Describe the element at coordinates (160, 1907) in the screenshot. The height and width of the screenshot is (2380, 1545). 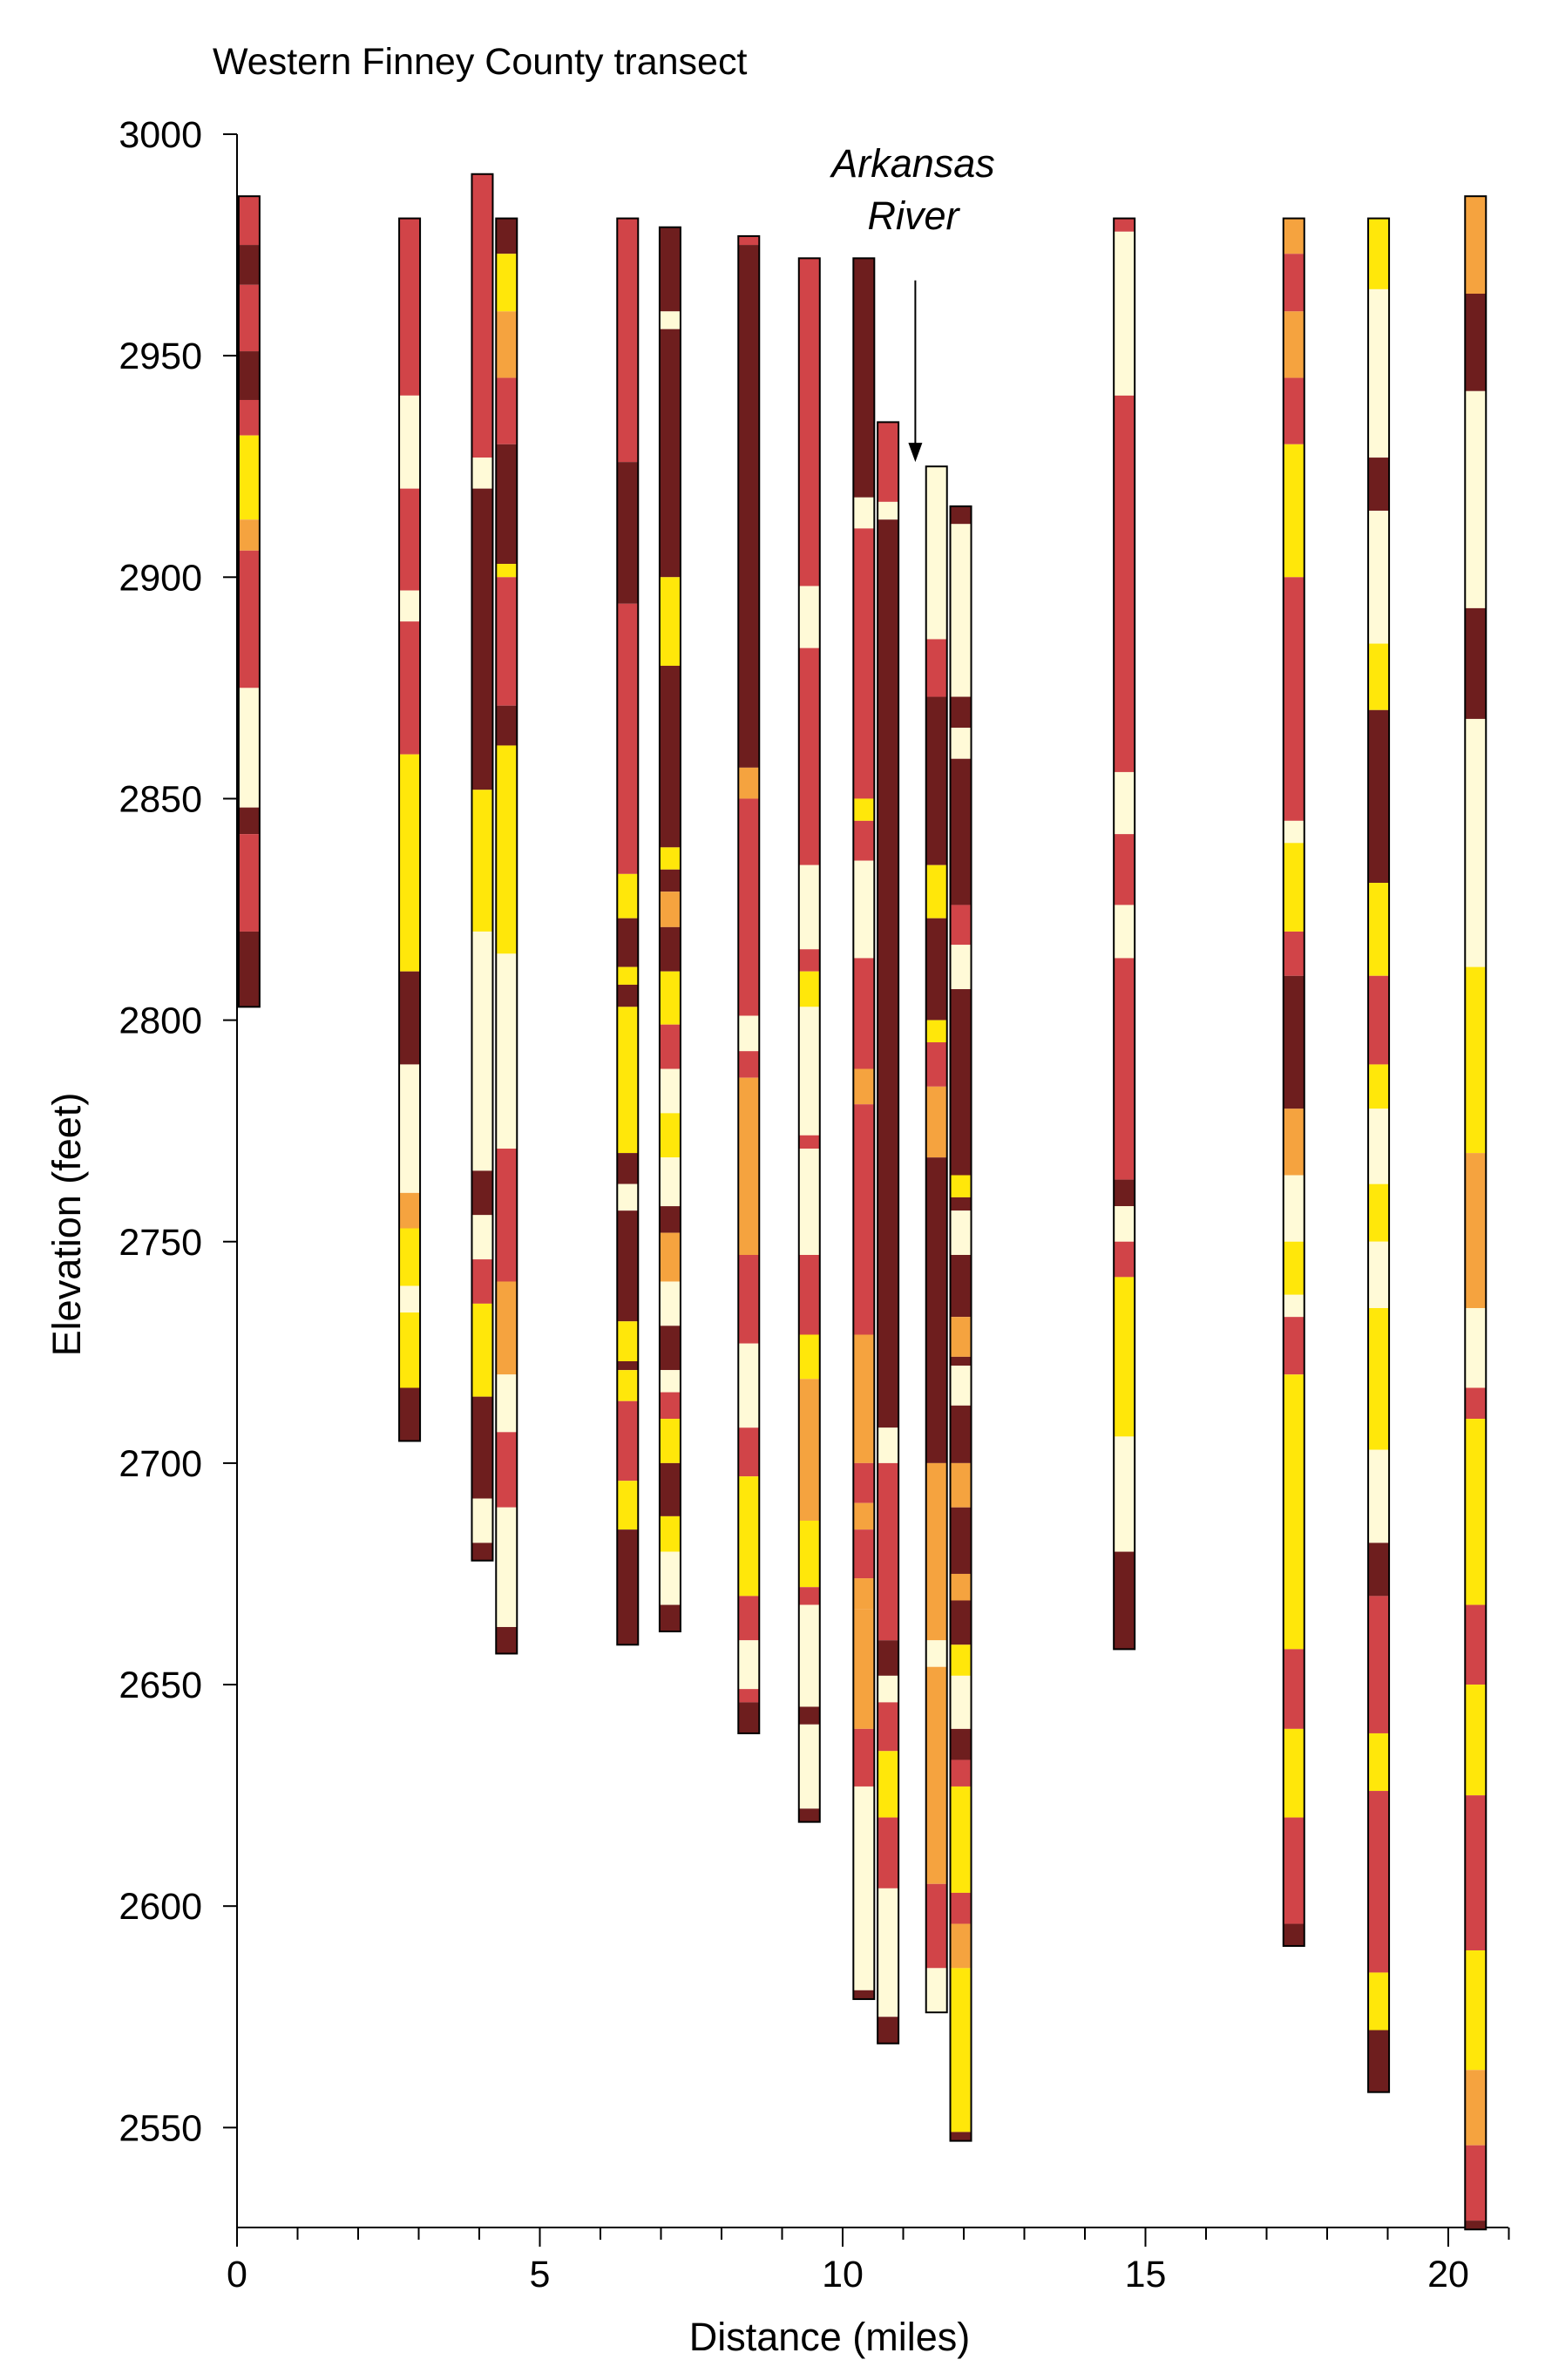
I see `y-tick-label: 2600` at that location.